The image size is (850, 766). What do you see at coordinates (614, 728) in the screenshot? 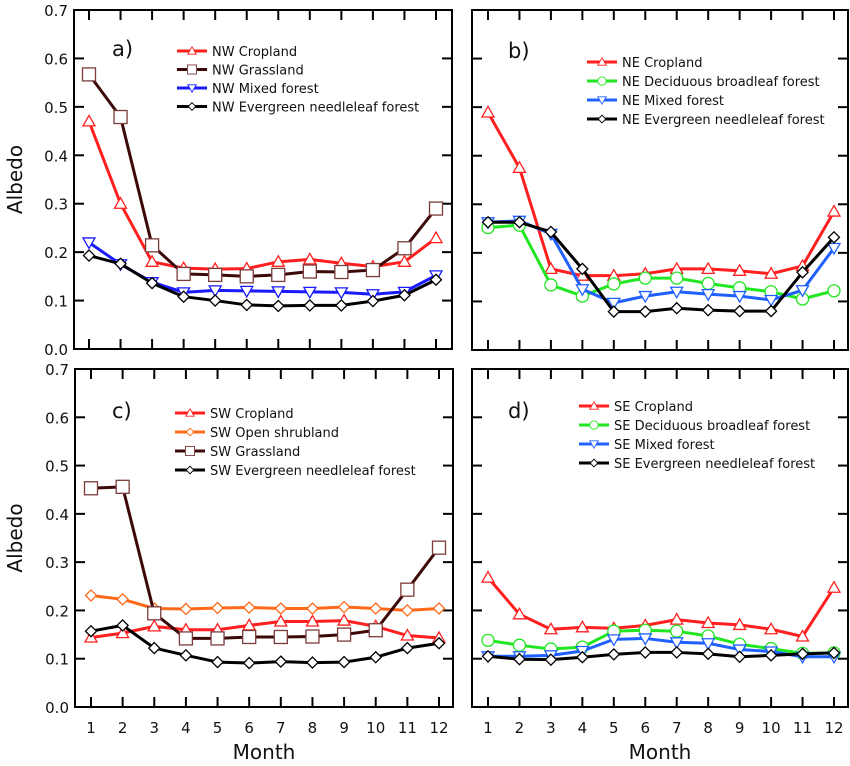
I see `x-tick-label: 5` at bounding box center [614, 728].